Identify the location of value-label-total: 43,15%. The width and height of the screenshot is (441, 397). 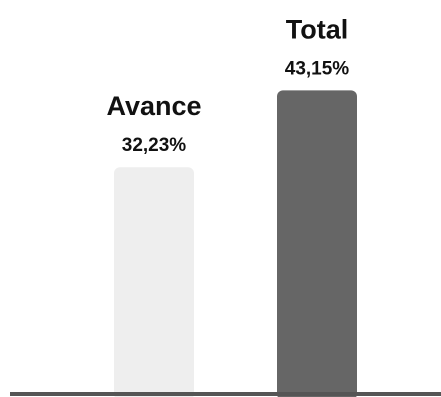
(317, 68).